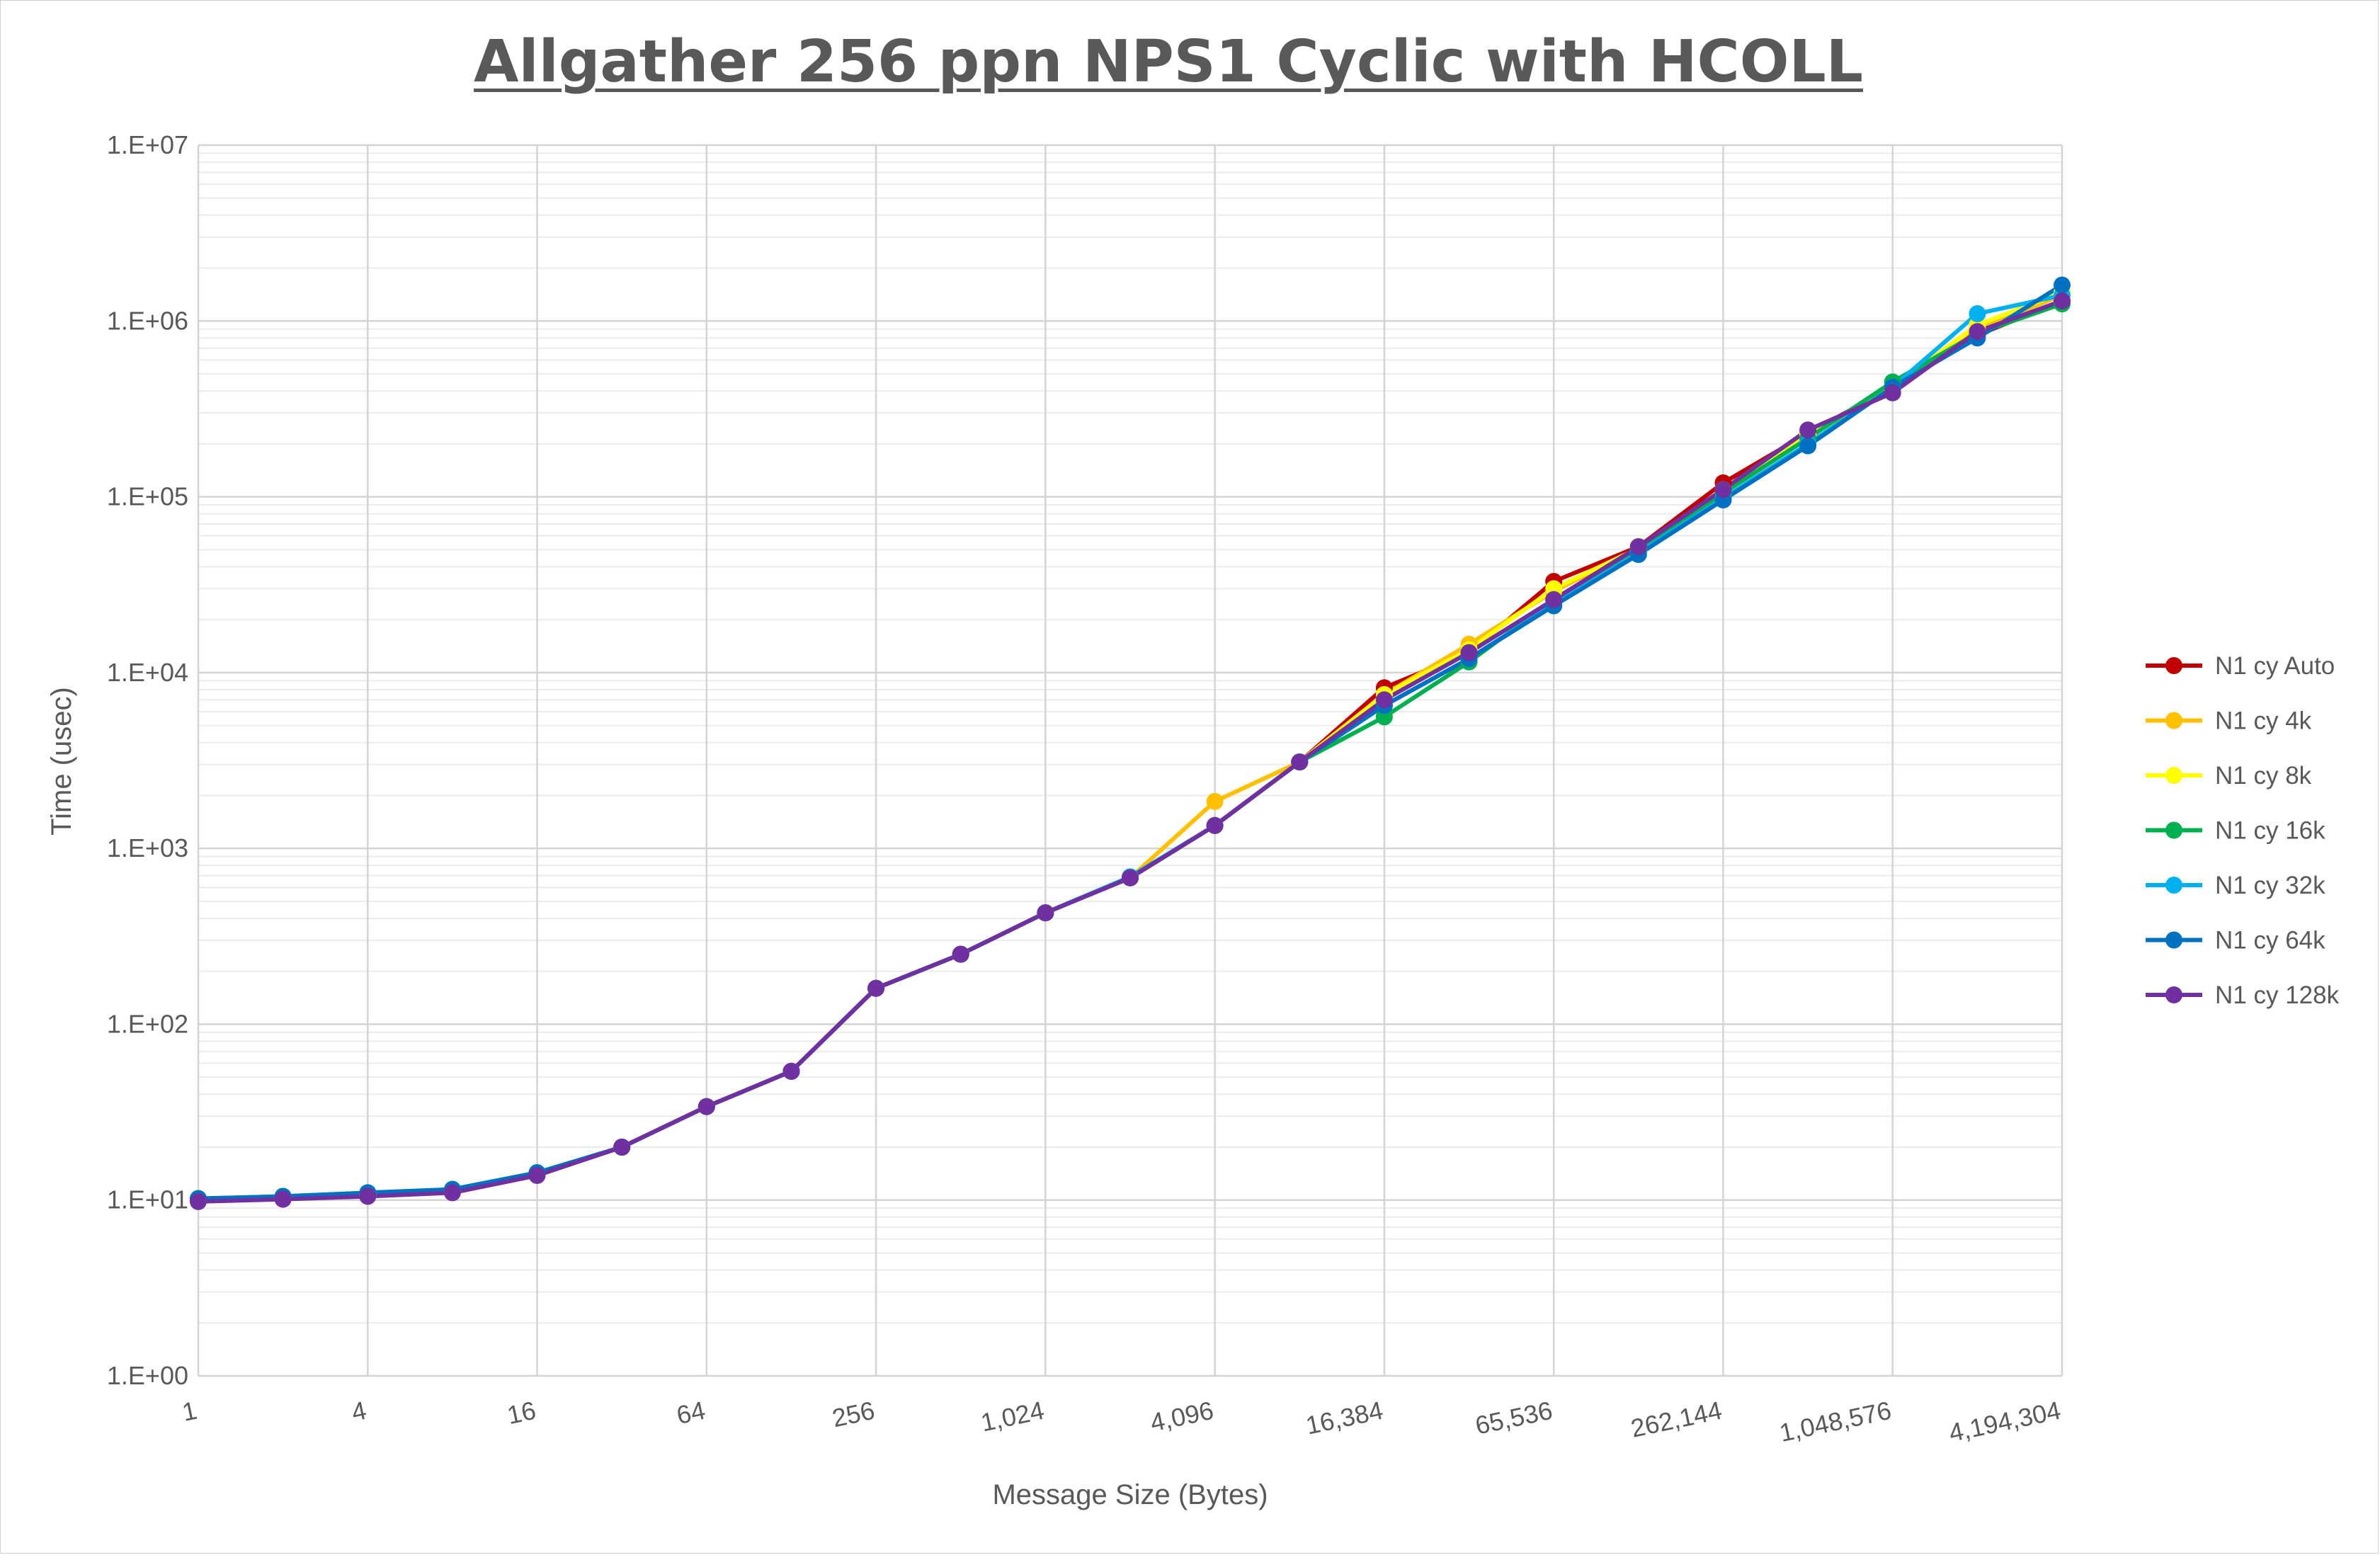 Image resolution: width=2380 pixels, height=1555 pixels. What do you see at coordinates (2005, 1421) in the screenshot?
I see `x-tick-label: 4,194,304` at bounding box center [2005, 1421].